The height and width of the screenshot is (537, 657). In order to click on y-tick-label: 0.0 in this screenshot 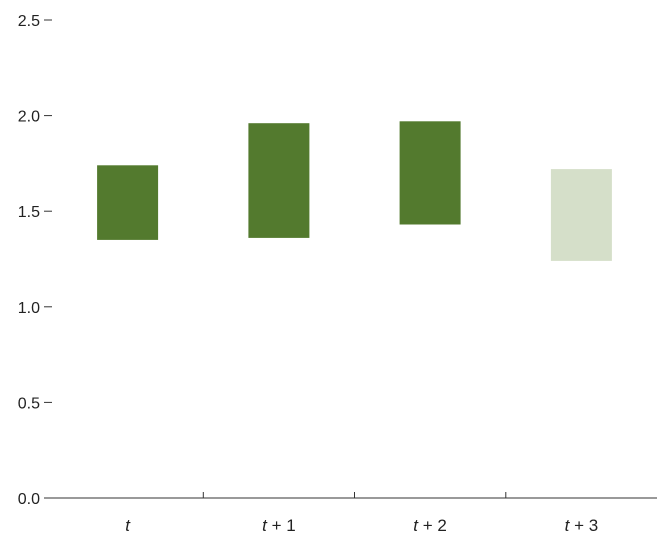, I will do `click(29, 499)`.